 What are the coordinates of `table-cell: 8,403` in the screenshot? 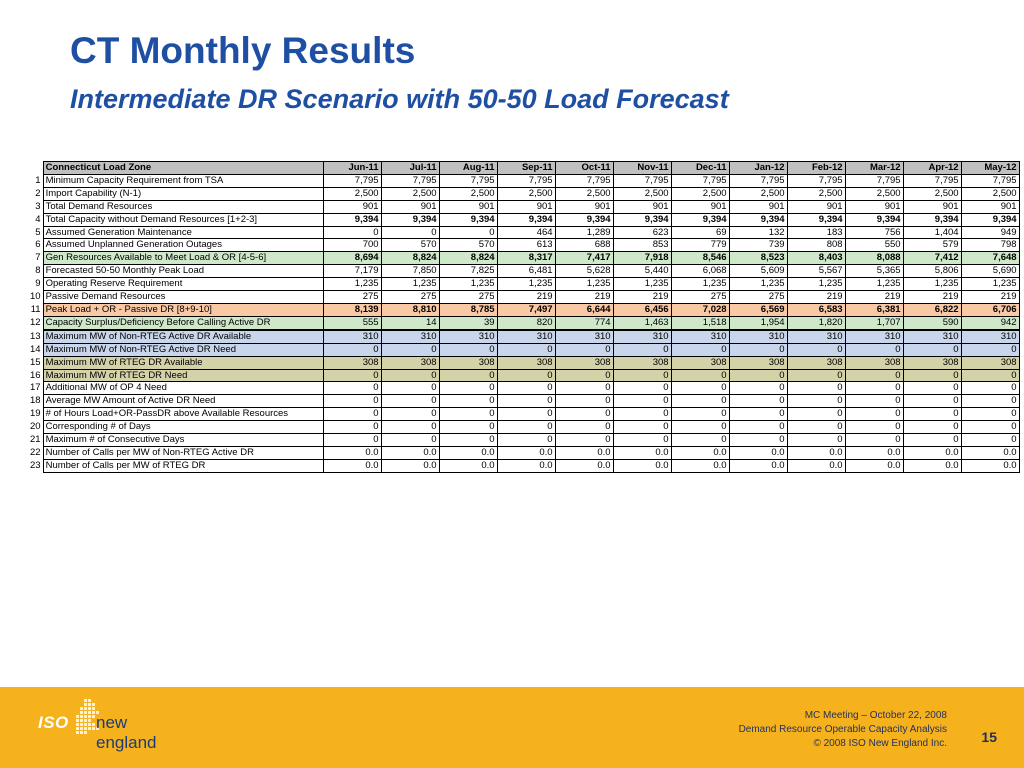 It's located at (816, 258).